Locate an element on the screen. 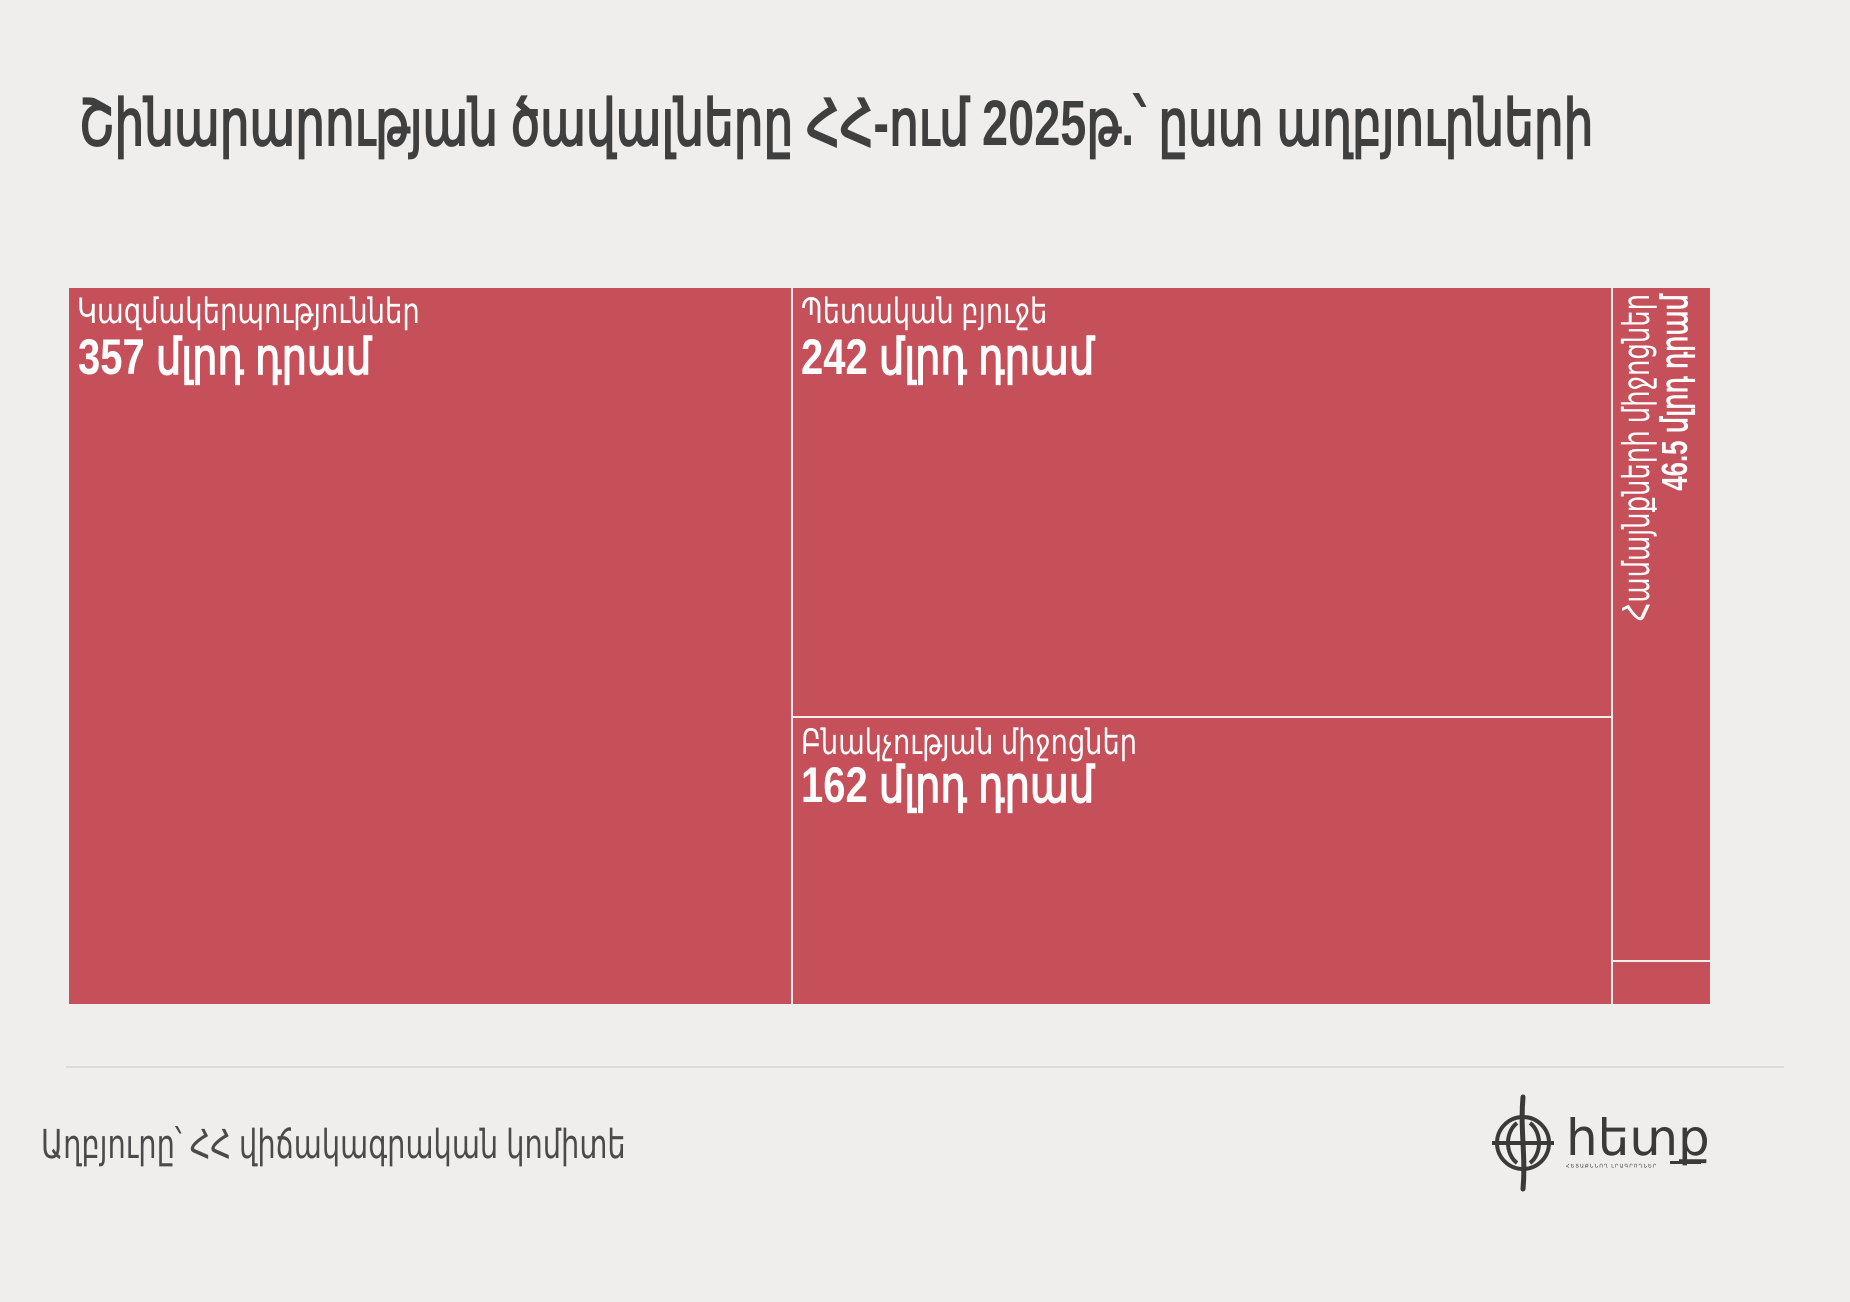 This screenshot has width=1850, height=1302. svg-text: հետք is located at coordinates (1638, 1138).